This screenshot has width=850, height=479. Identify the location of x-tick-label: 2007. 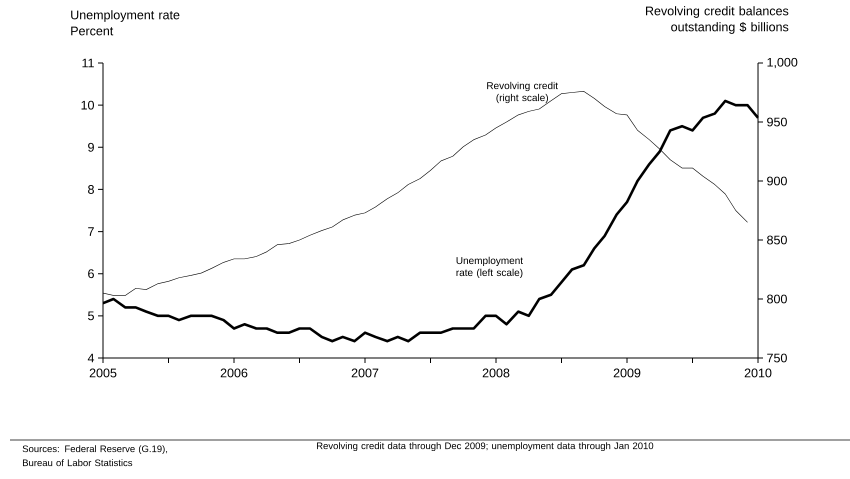
(365, 373).